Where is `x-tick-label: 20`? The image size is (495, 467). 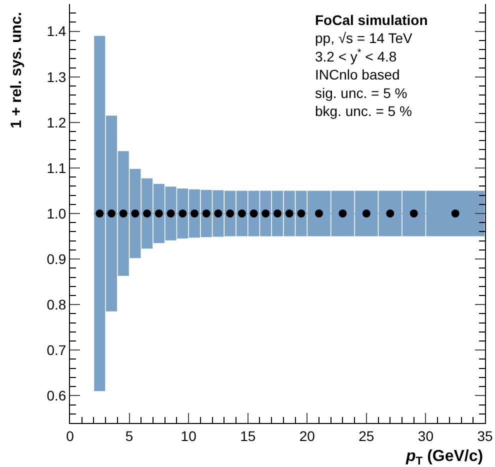
x-tick-label: 20 is located at coordinates (307, 436).